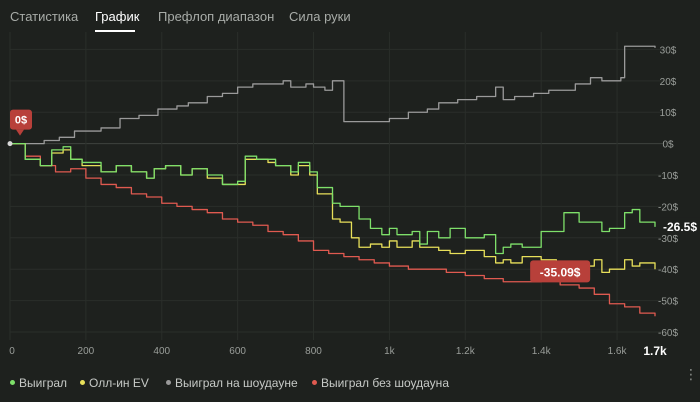  I want to click on annotation-start-label: 0$, so click(21, 121).